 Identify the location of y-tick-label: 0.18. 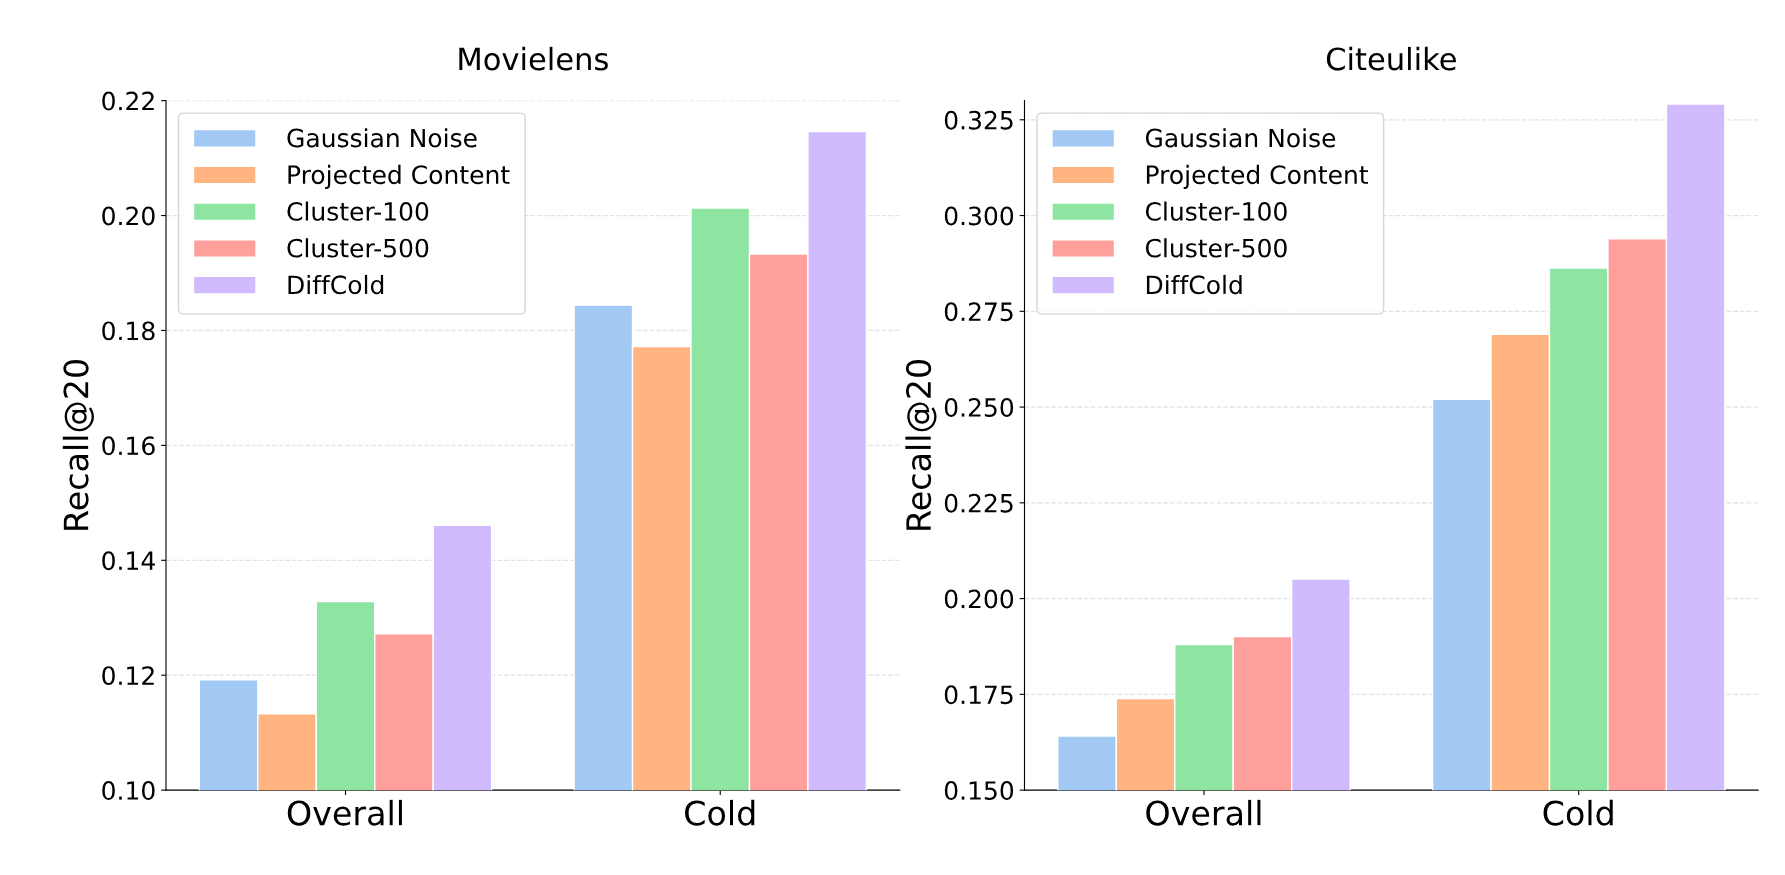
(128, 331).